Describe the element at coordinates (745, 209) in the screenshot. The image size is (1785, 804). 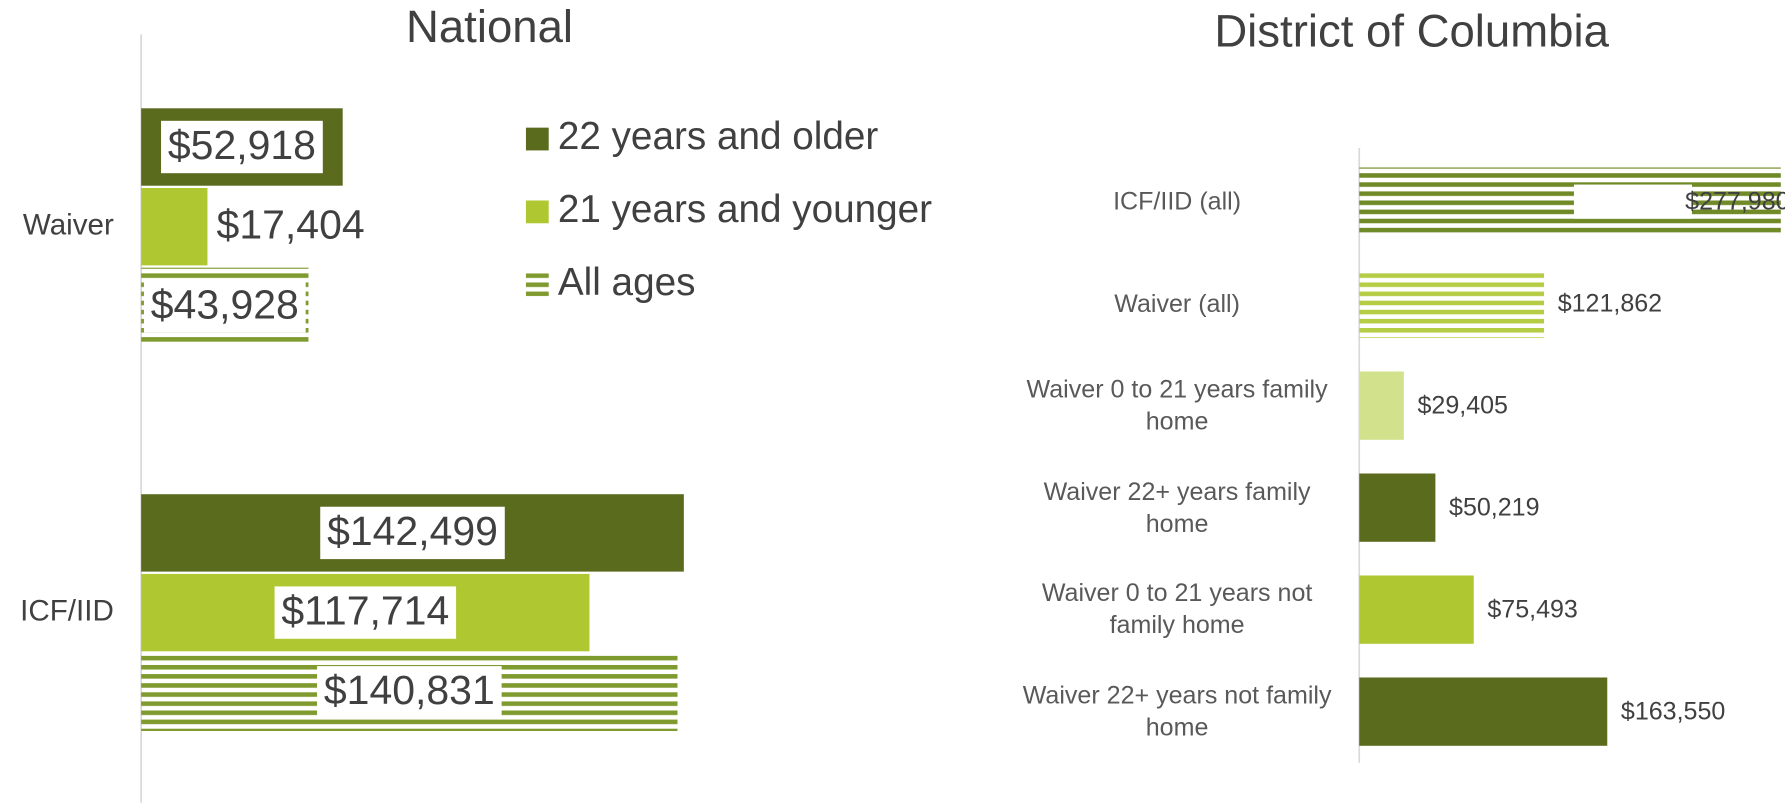
I see `legend-label: 21 years and younger` at that location.